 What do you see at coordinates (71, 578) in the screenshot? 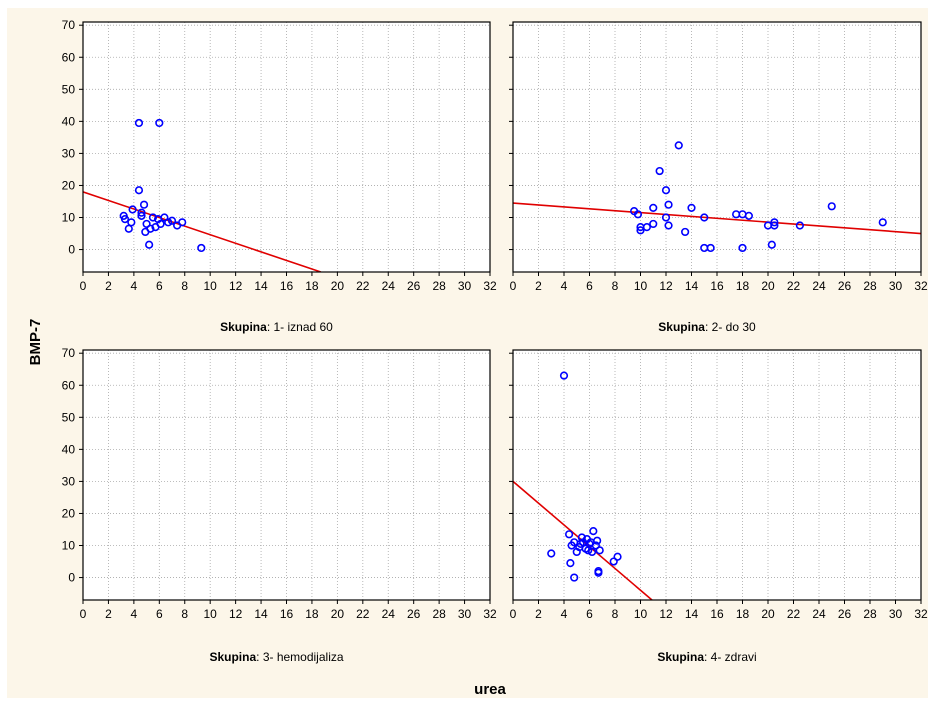
I see `y-tick-label: 0` at bounding box center [71, 578].